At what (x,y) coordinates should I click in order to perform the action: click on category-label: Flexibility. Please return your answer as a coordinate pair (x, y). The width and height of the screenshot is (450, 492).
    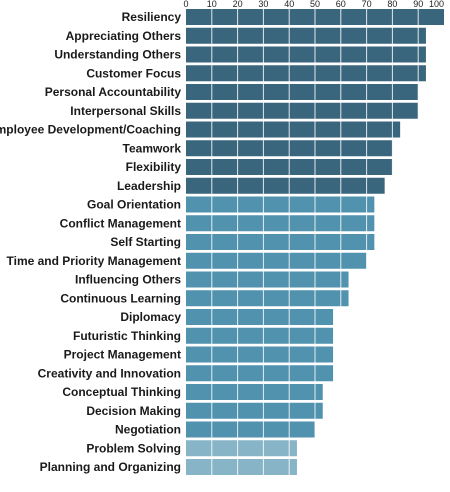
    Looking at the image, I should click on (154, 167).